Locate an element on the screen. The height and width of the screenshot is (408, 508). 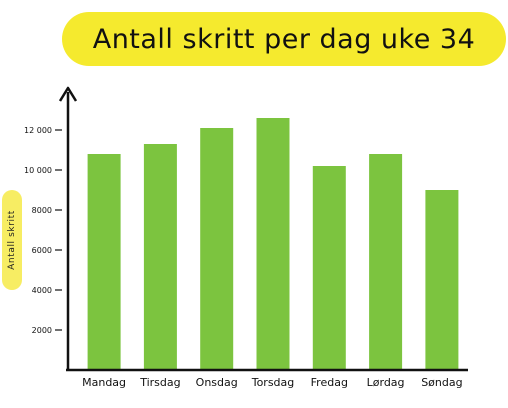
y-axis-label-highlight is located at coordinates (12, 240).